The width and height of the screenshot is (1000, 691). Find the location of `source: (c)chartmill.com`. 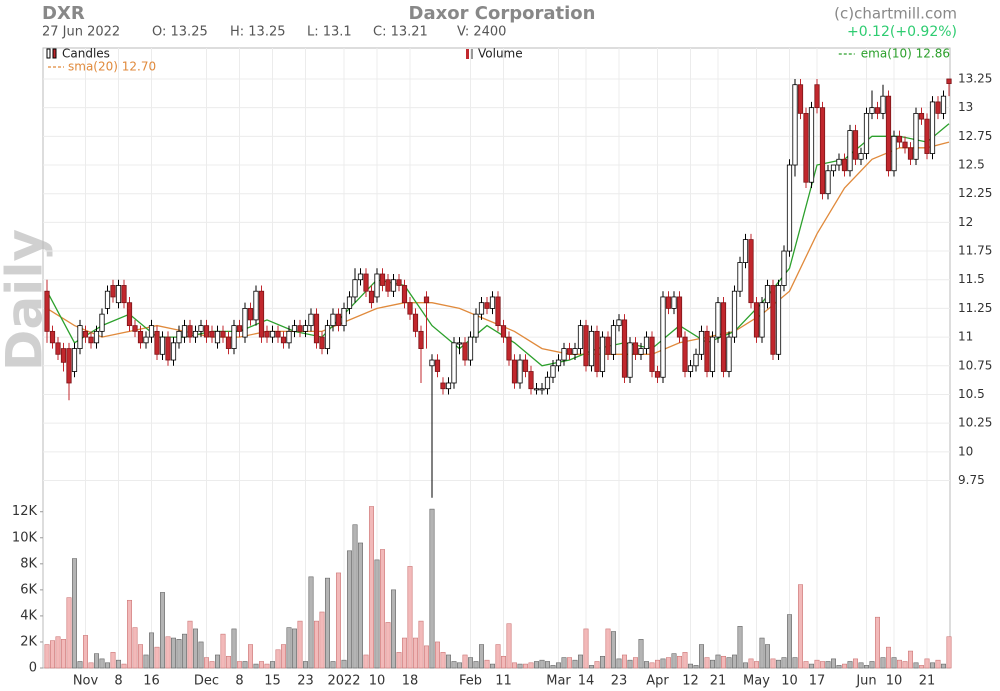

source: (c)chartmill.com is located at coordinates (895, 14).